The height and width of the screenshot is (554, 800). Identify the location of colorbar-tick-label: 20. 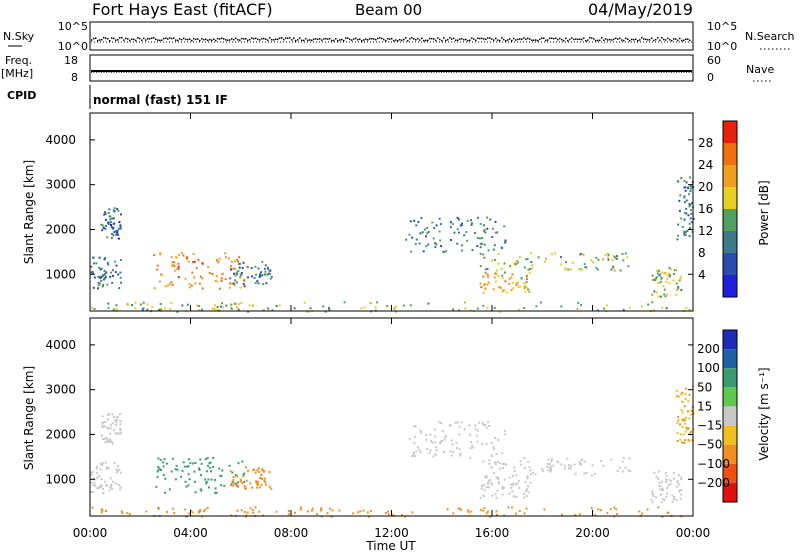
(705, 187).